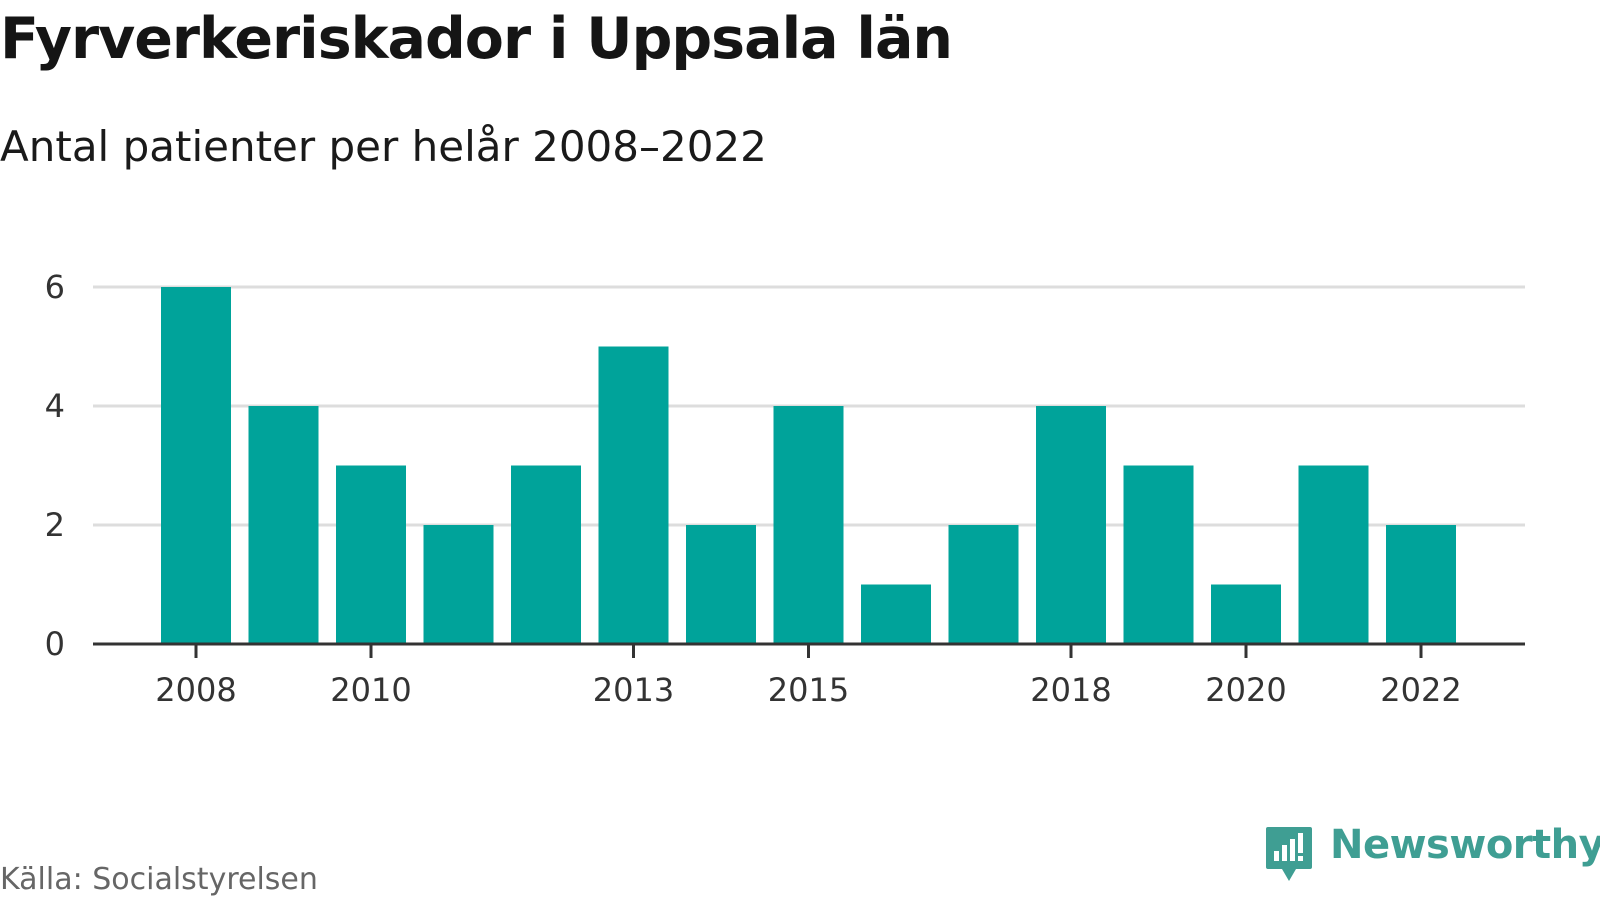  I want to click on brand-logo: Newsworthy, so click(1432, 857).